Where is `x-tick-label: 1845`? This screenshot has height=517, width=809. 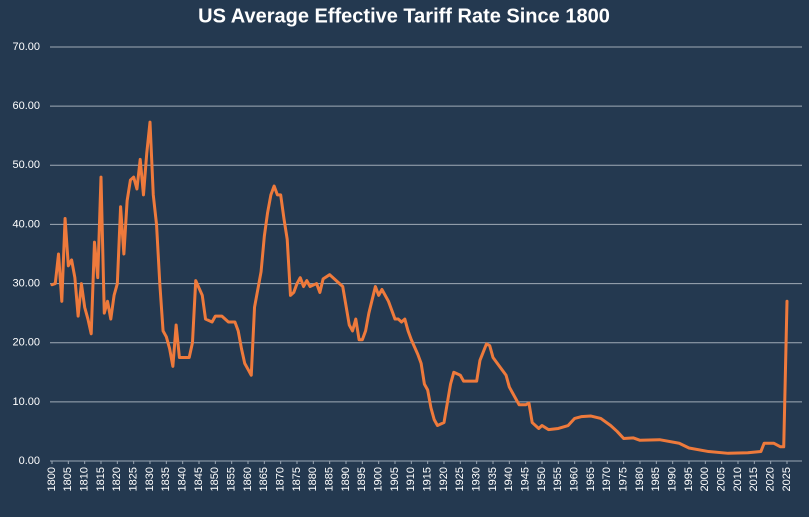 x-tick-label: 1845 is located at coordinates (199, 479).